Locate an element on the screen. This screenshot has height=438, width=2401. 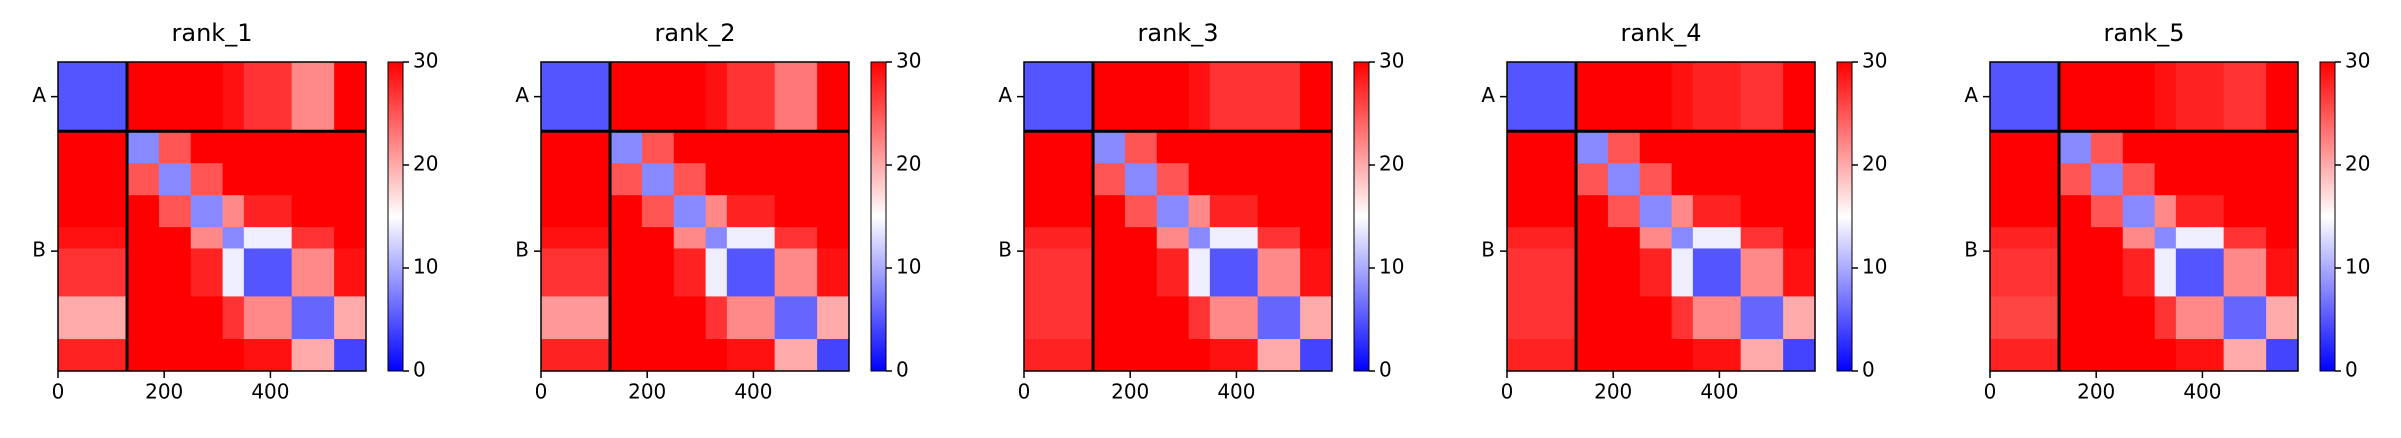
panel: rank_2 0 200 400 A B 0 10 20 30 is located at coordinates (718, 211).